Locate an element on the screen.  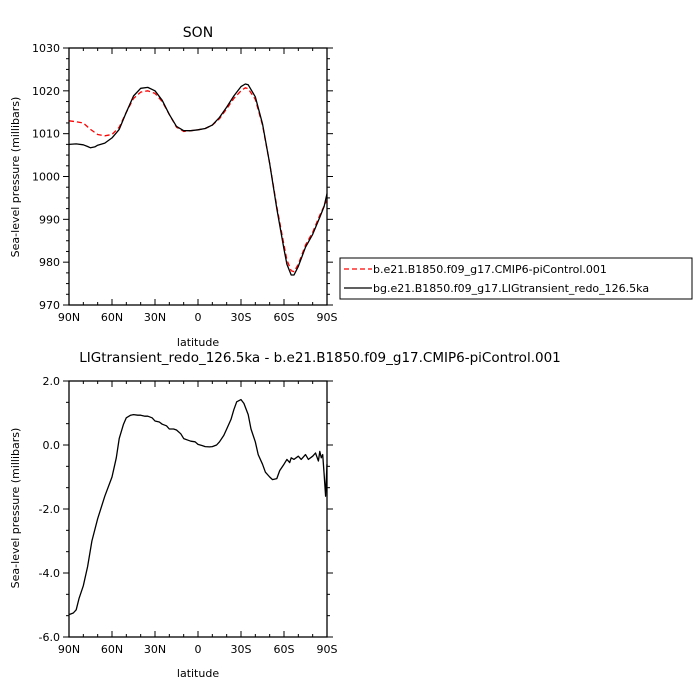
y-tick-label: 2.0 is located at coordinates (52, 381).